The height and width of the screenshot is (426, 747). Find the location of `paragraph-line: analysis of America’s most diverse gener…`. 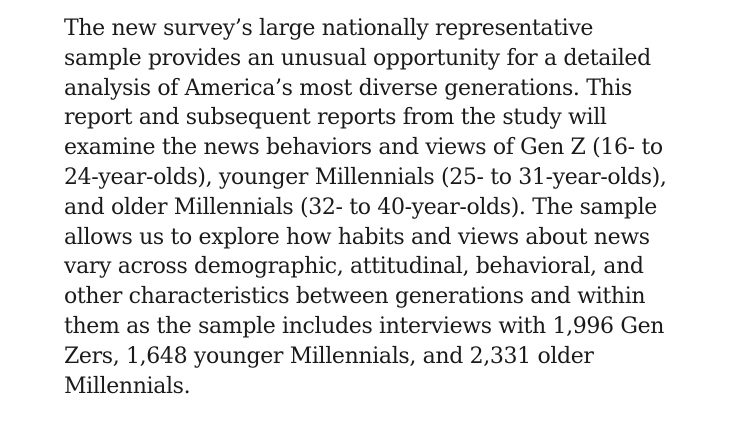

paragraph-line: analysis of America’s most diverse gener… is located at coordinates (348, 88).